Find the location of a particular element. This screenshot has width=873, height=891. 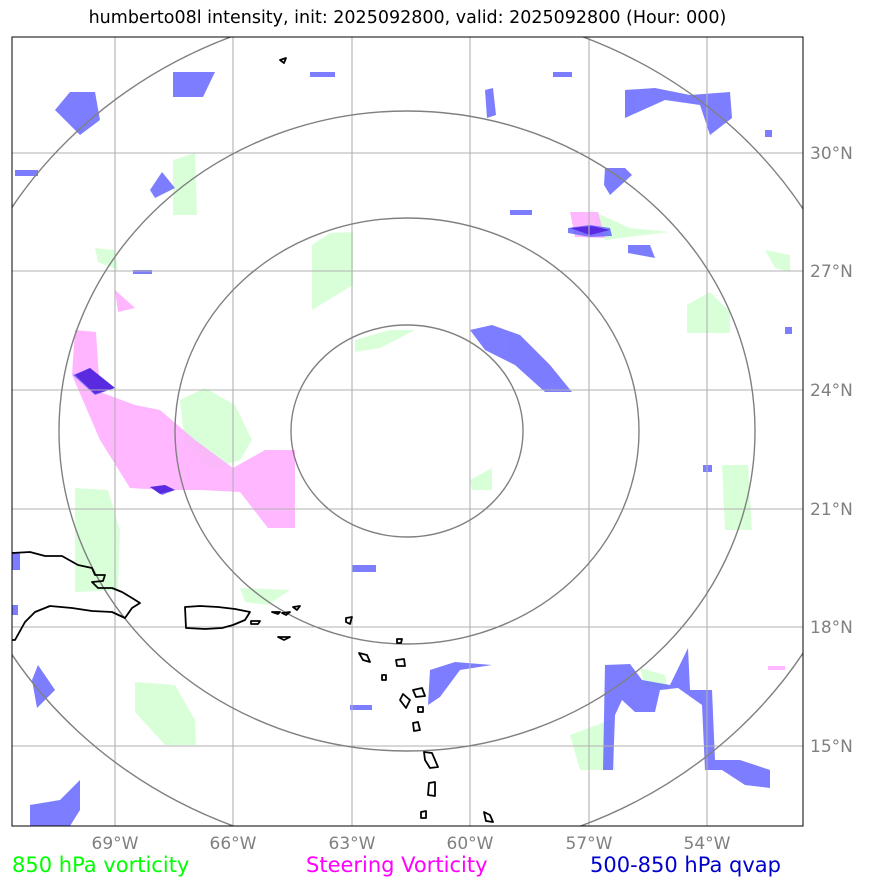

lat-labels: 30°N 27°N 24°N 21°N 18°N 15°N is located at coordinates (831, 450).